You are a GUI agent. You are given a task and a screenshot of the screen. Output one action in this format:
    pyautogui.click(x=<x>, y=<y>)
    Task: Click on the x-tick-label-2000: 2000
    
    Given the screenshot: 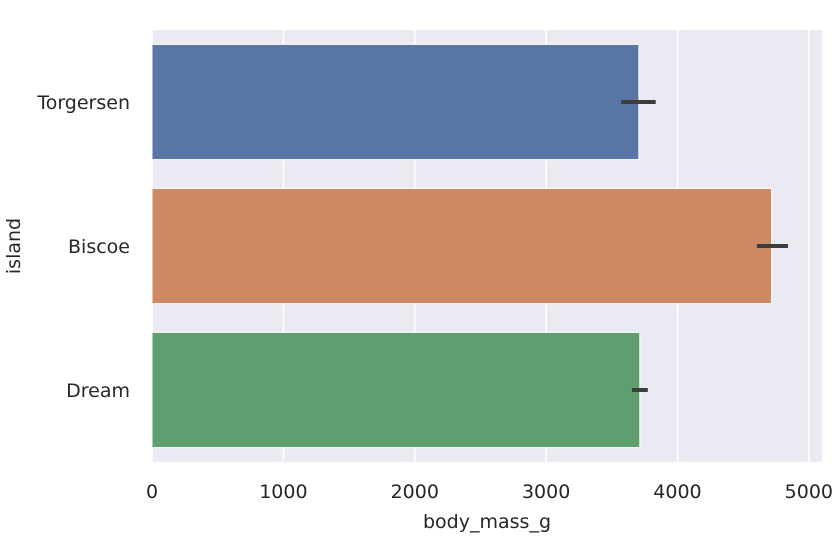 What is the action you would take?
    pyautogui.click(x=415, y=492)
    